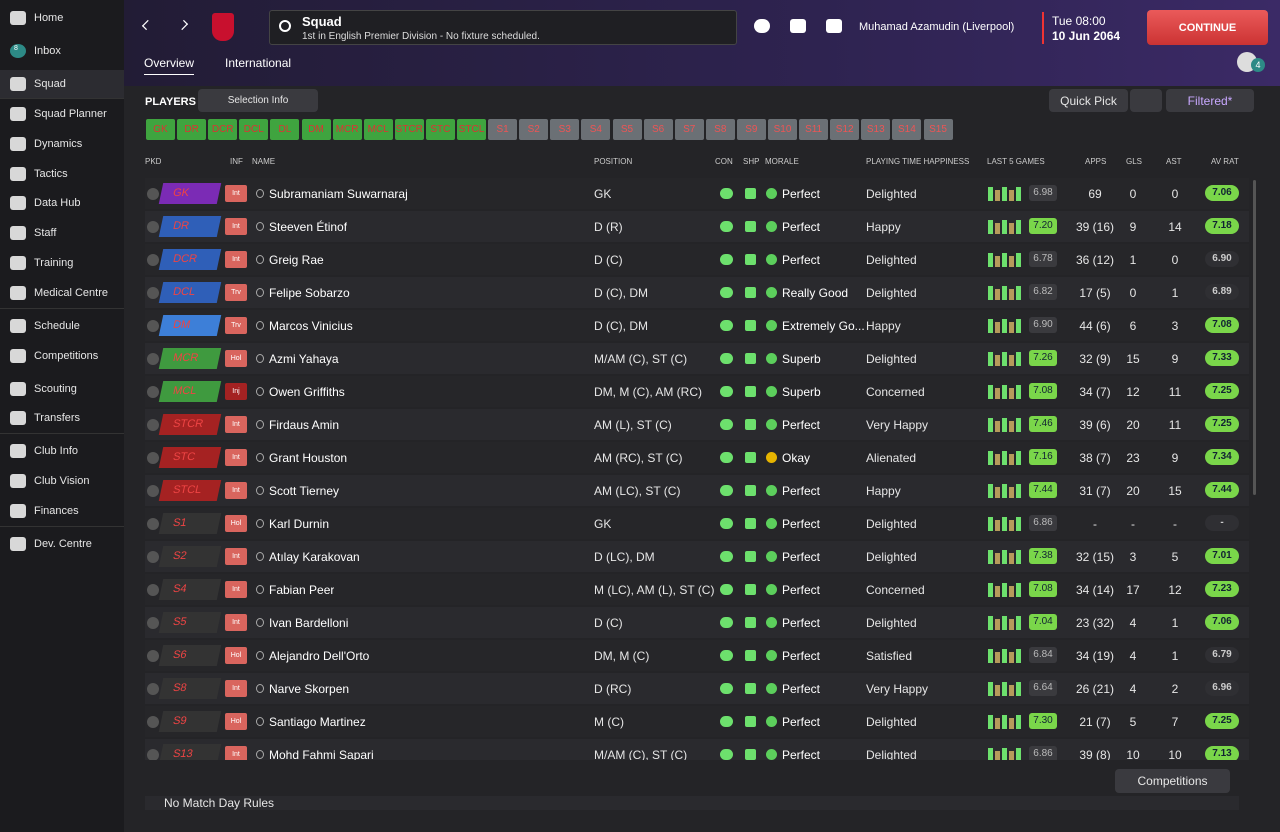 This screenshot has width=1280, height=832. I want to click on position-filter: STC, so click(440, 129).